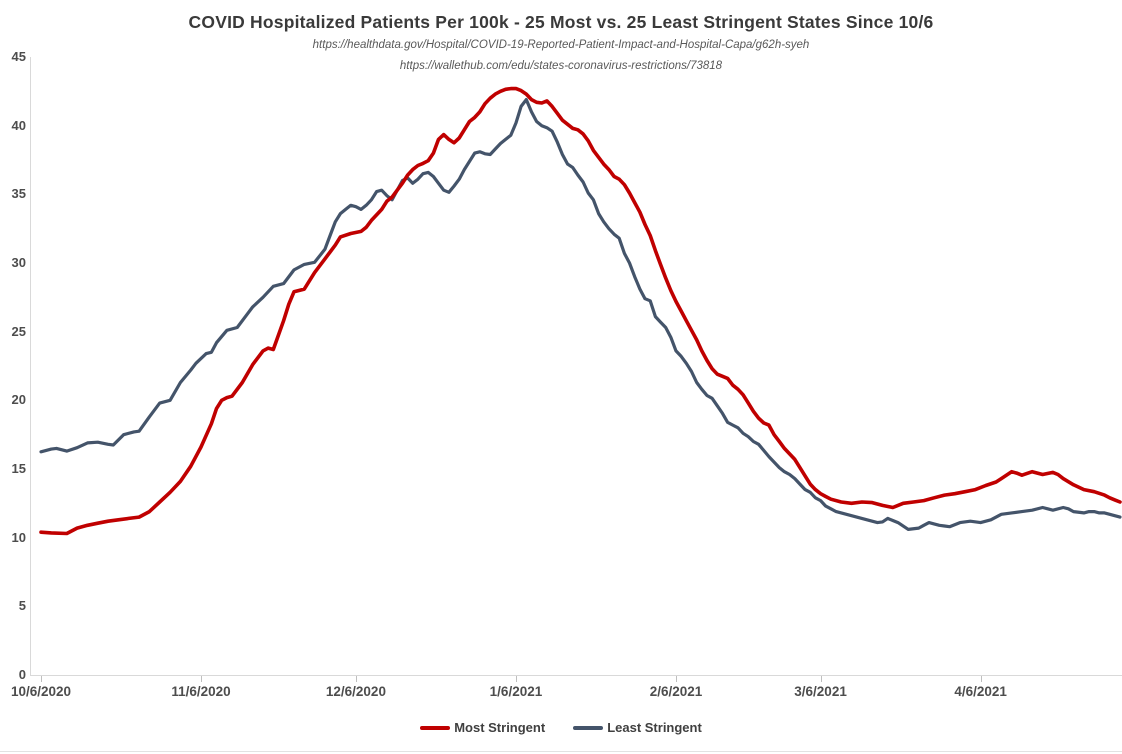  Describe the element at coordinates (18, 125) in the screenshot. I see `y-axis-tick-label: 40` at that location.